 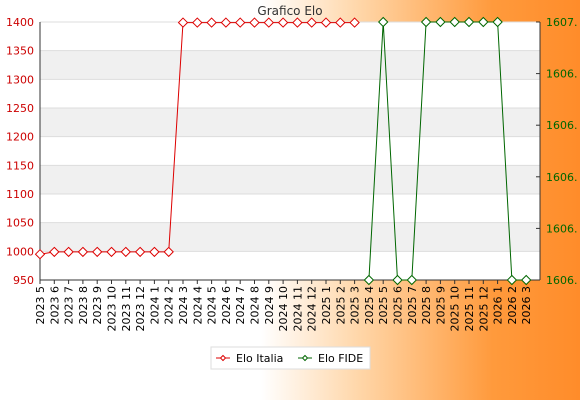 What do you see at coordinates (23, 280) in the screenshot?
I see `y-left-tick-label: 950` at bounding box center [23, 280].